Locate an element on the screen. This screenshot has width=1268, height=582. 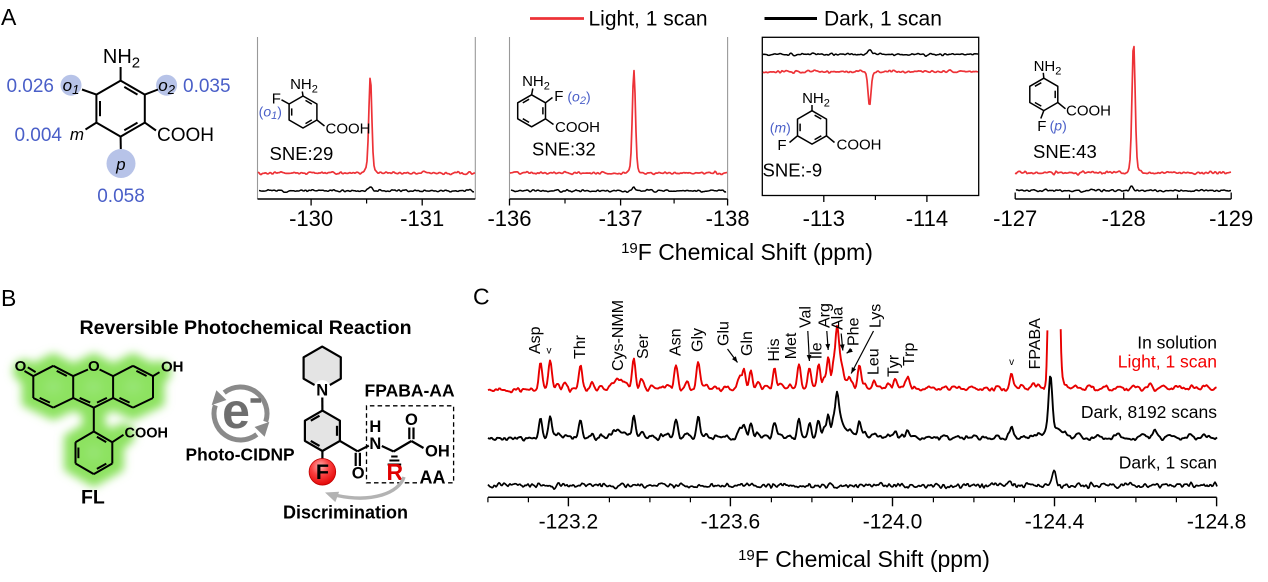
svg-text: 0.026 is located at coordinates (30, 86).